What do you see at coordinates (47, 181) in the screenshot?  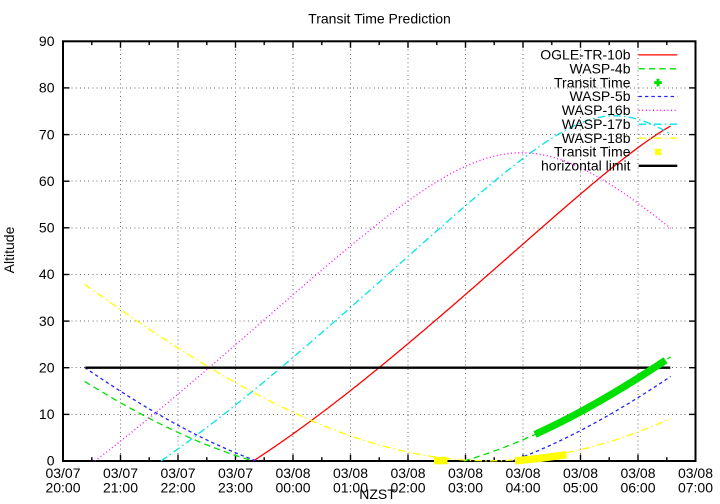 I see `svg-text: 60` at bounding box center [47, 181].